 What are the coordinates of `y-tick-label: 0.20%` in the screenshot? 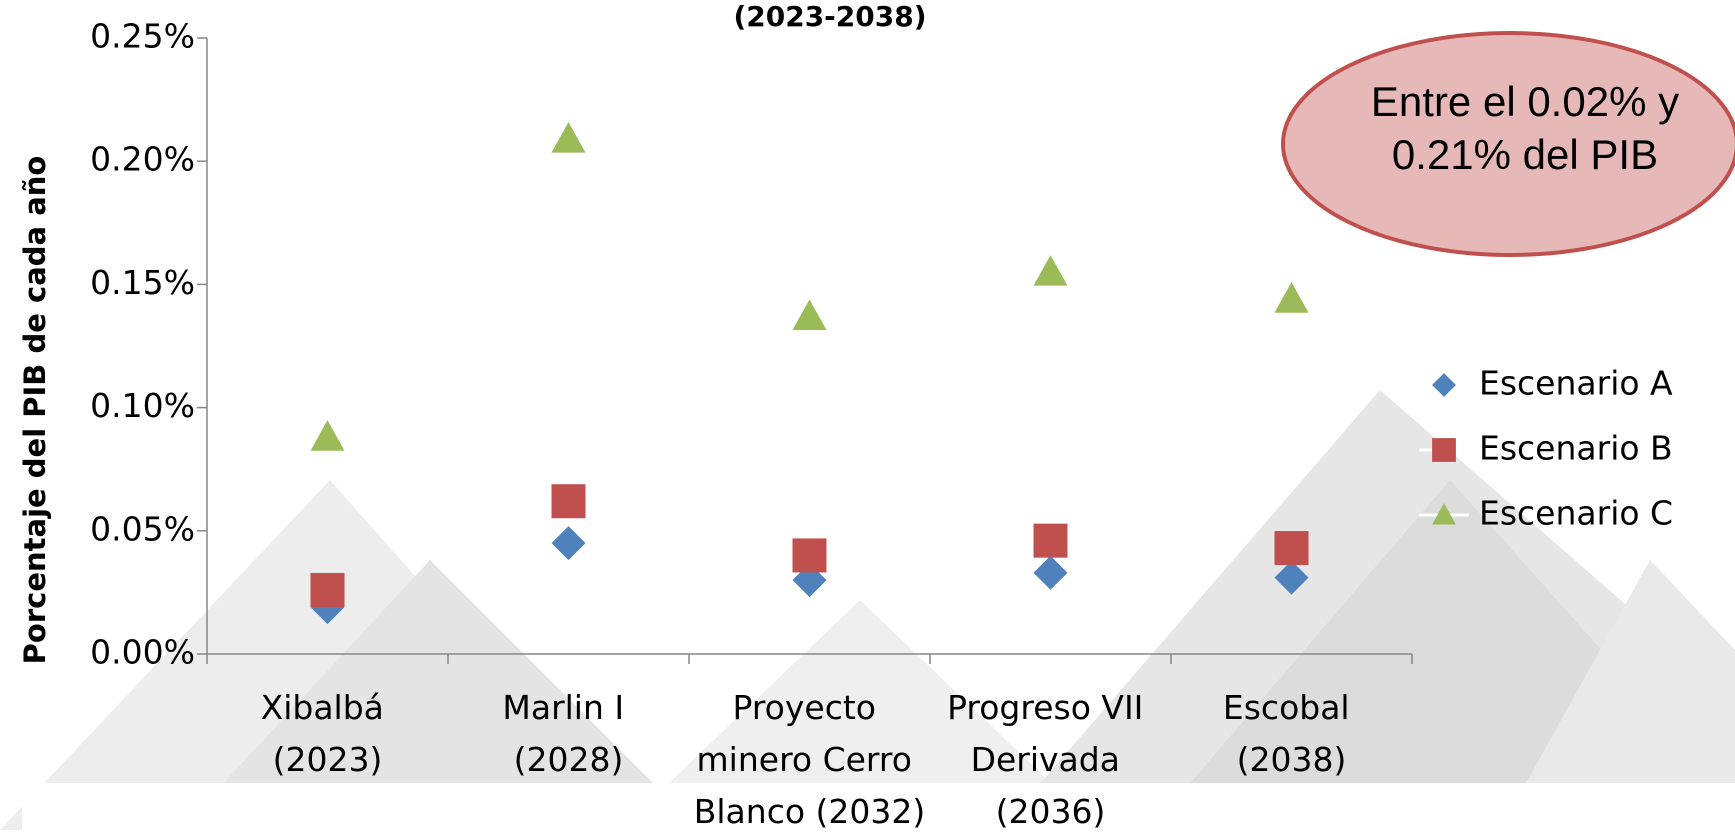 It's located at (142, 159).